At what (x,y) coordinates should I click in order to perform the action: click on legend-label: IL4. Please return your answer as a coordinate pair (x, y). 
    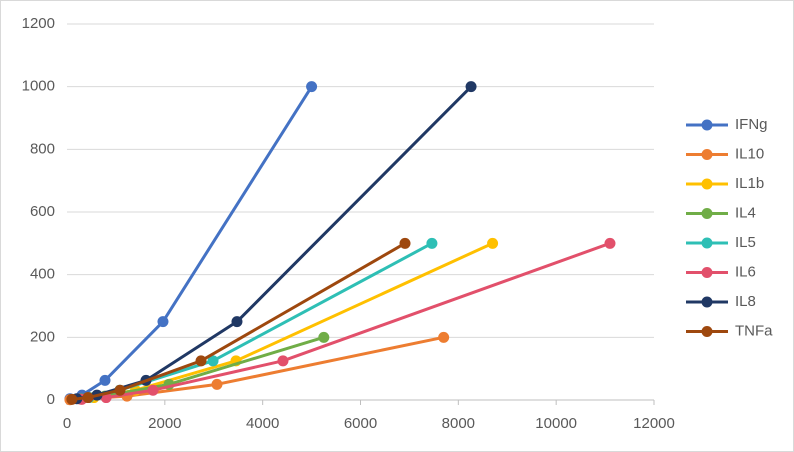
    Looking at the image, I should click on (745, 212).